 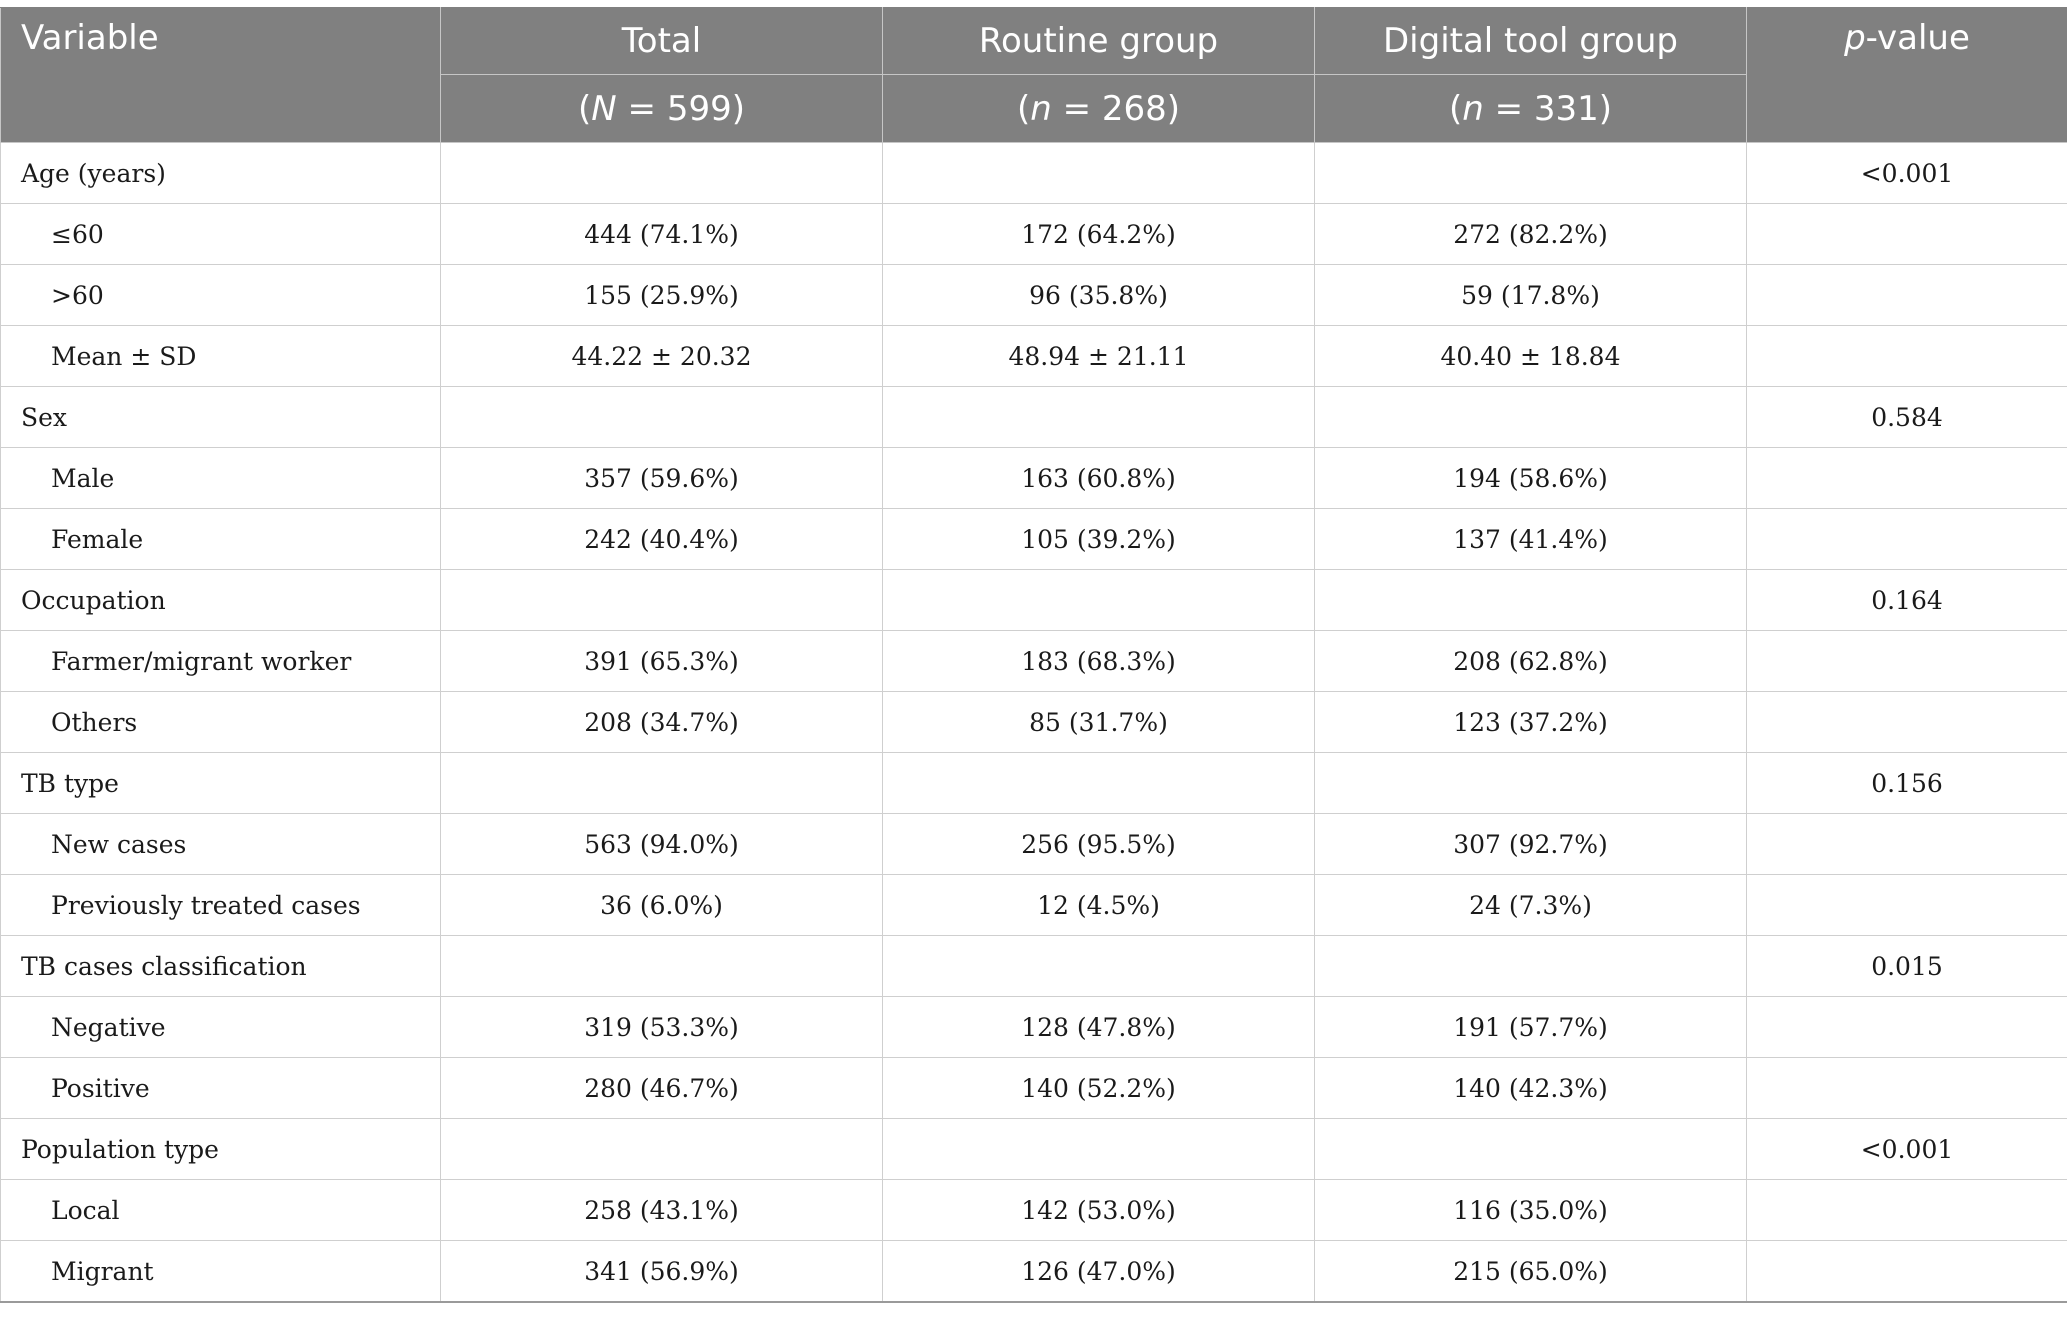 What do you see at coordinates (1530, 478) in the screenshot?
I see `cell-digital: 194 (58.6%)` at bounding box center [1530, 478].